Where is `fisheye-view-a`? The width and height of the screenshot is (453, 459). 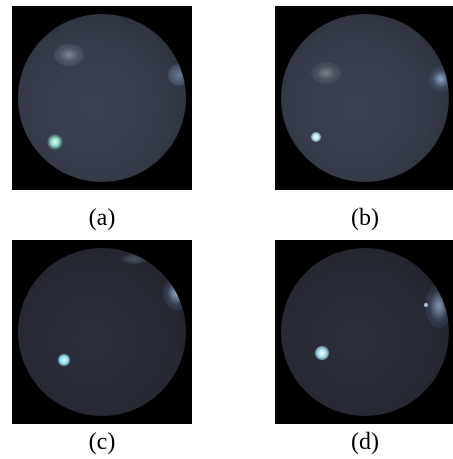
fisheye-view-a is located at coordinates (102, 98).